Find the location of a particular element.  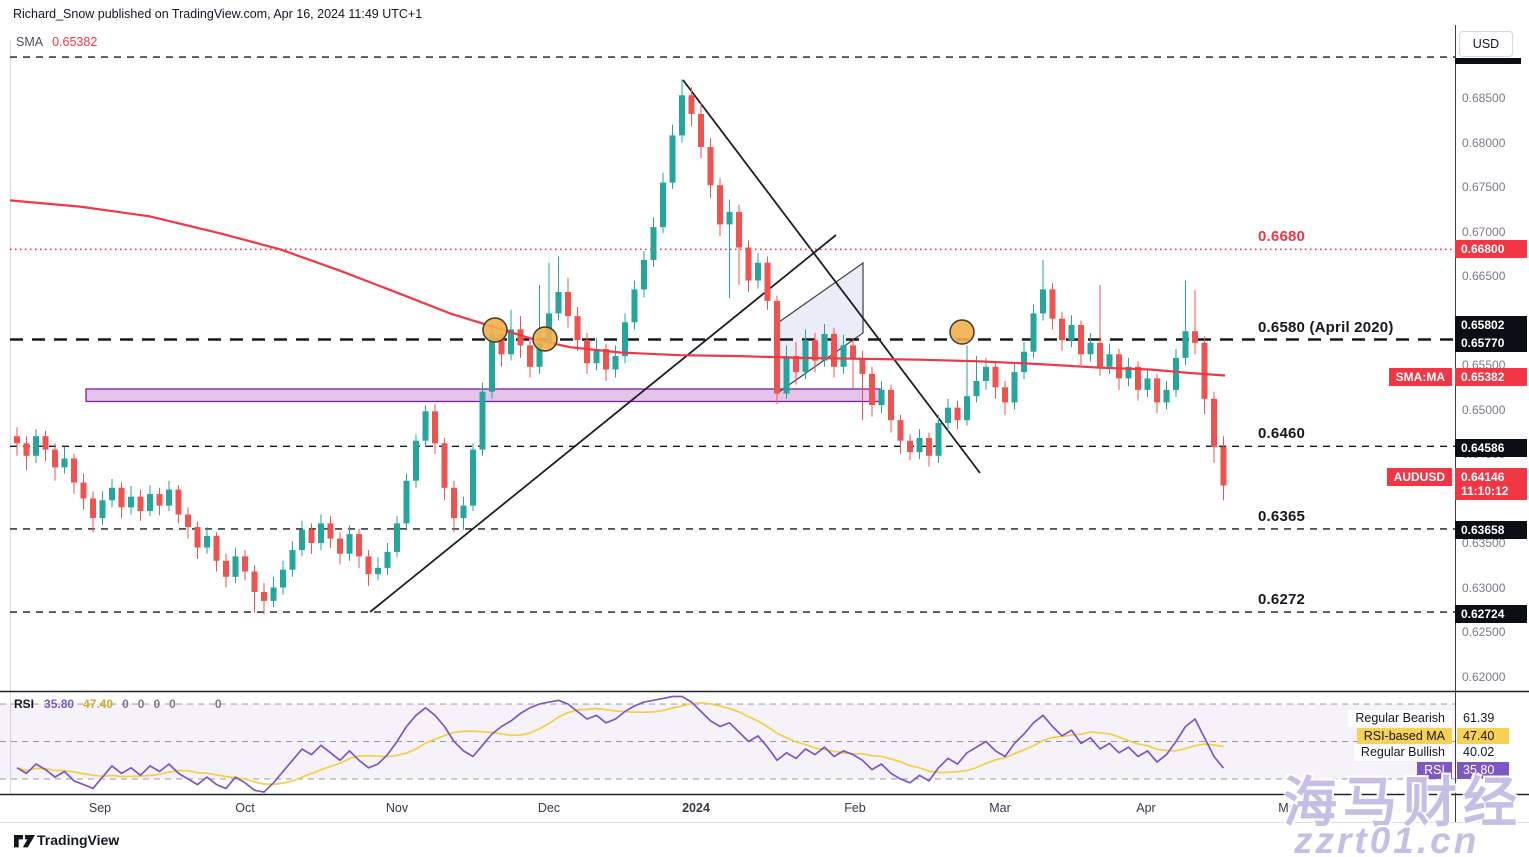

axis-price-value: 0.65770 is located at coordinates (1483, 343).